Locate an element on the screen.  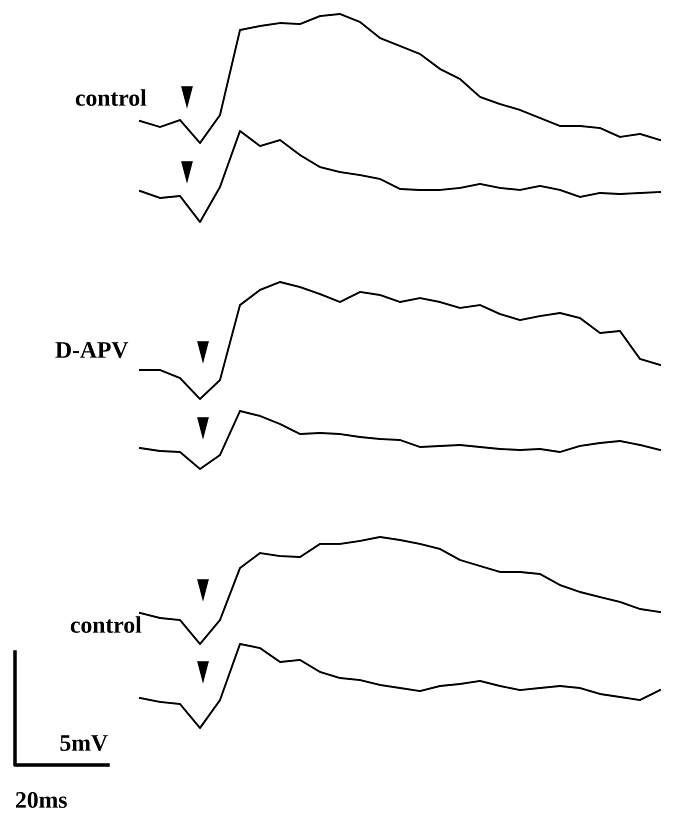
text: D-APV is located at coordinates (91, 350).